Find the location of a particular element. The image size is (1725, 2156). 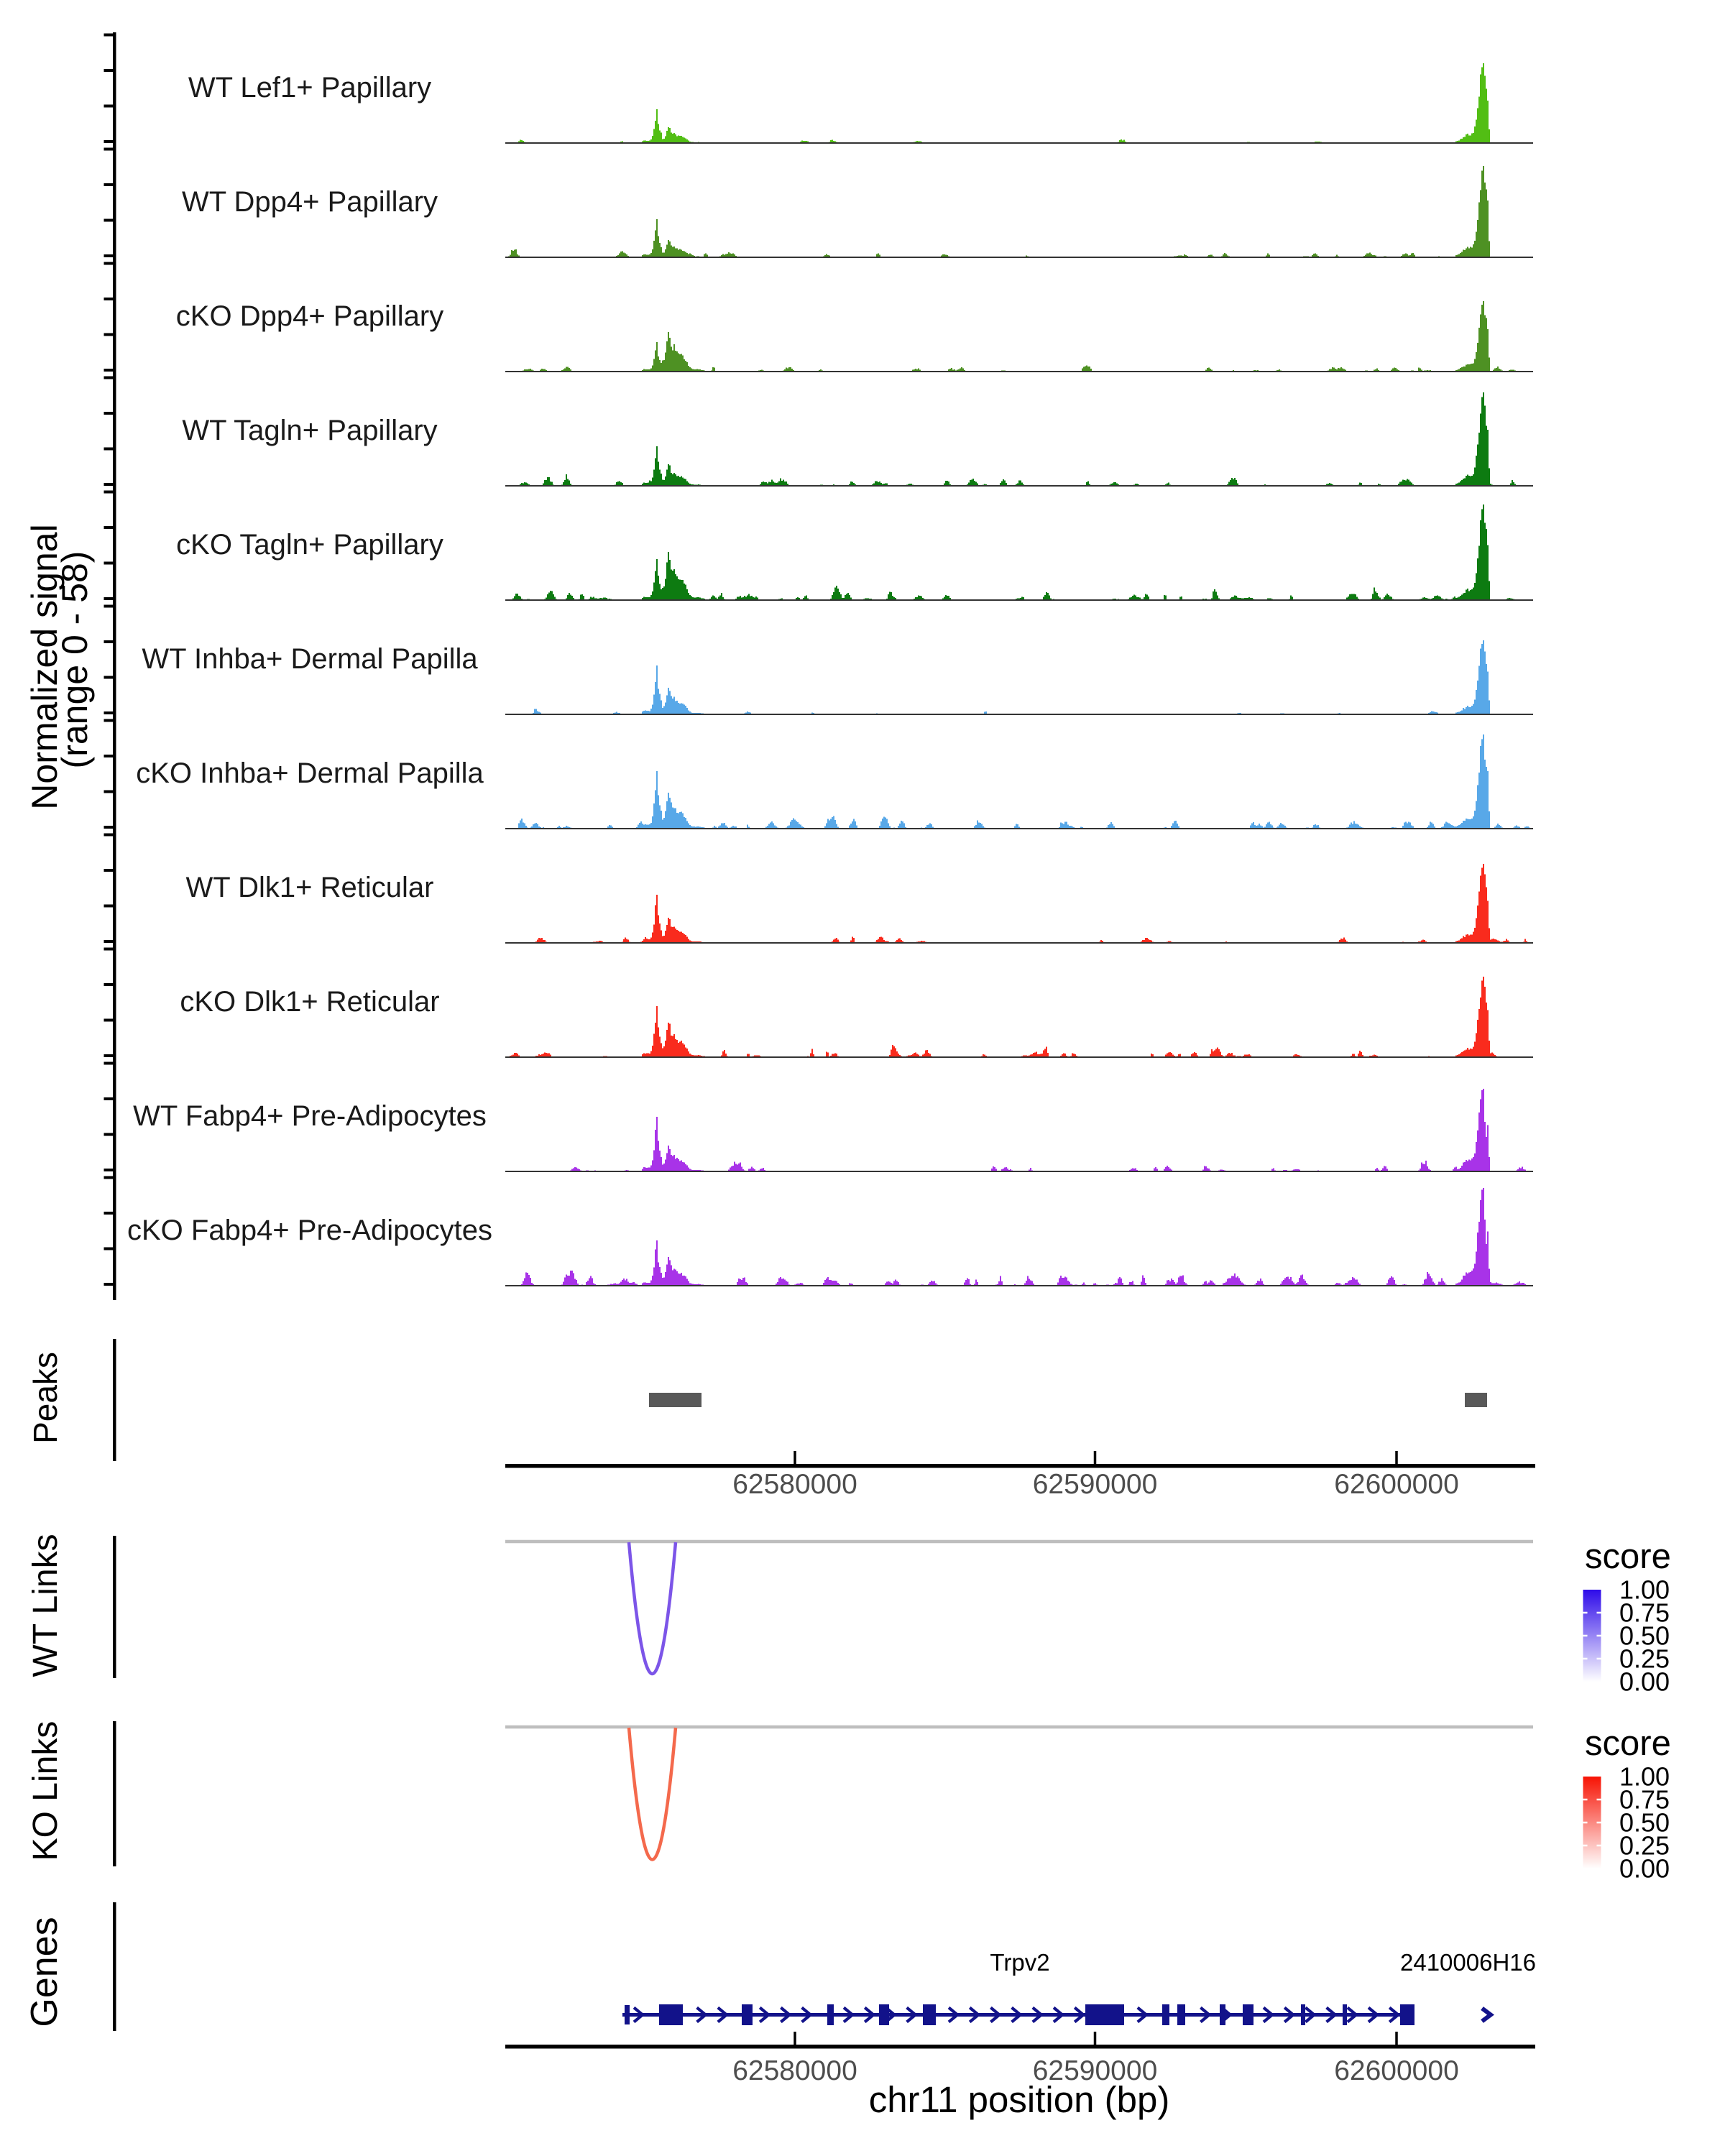

svg-text: Genes is located at coordinates (44, 1972).